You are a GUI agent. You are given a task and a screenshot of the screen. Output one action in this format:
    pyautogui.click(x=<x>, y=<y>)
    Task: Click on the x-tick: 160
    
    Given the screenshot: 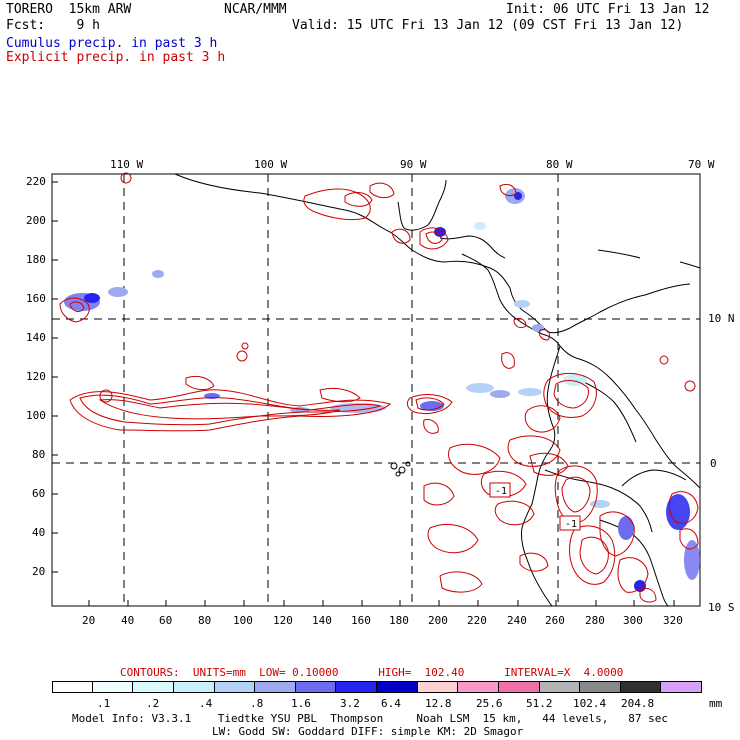 What is the action you would take?
    pyautogui.click(x=361, y=620)
    